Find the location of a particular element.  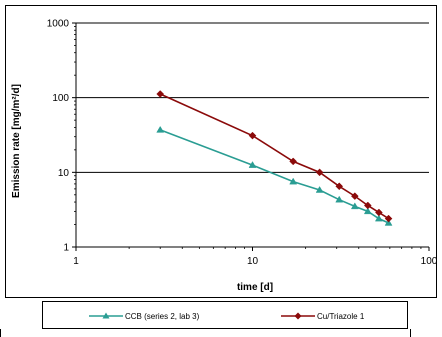

y-axis-label: Emission rate [mg/m²/d] is located at coordinates (16, 141).